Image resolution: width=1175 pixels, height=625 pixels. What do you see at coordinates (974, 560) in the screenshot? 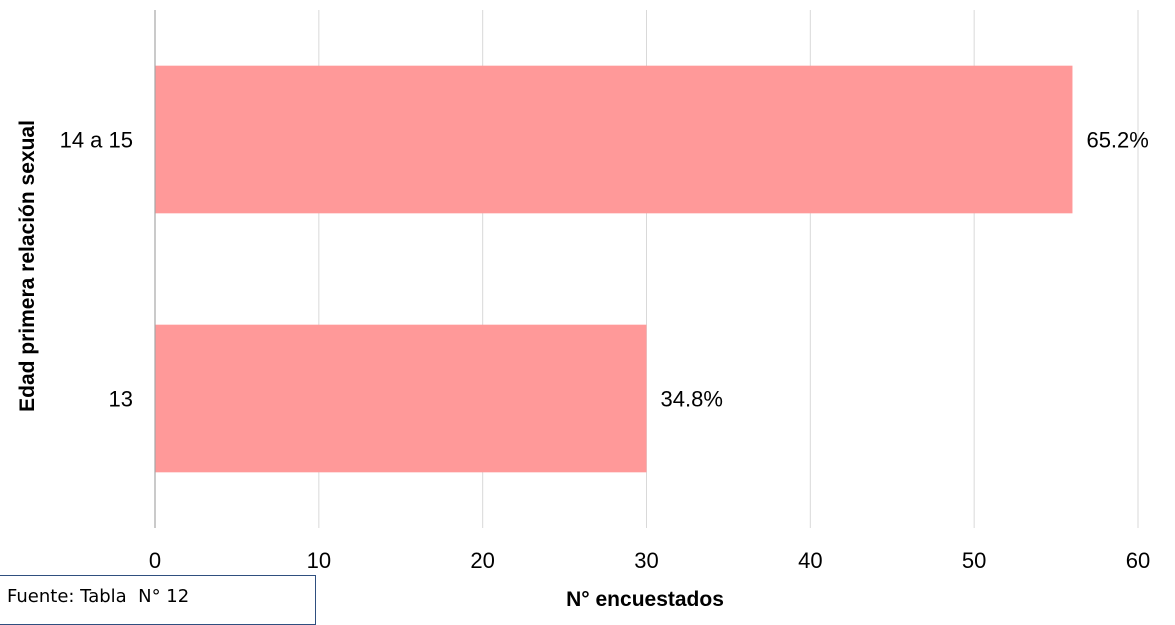
I see `x-tick-label-50: 50` at bounding box center [974, 560].